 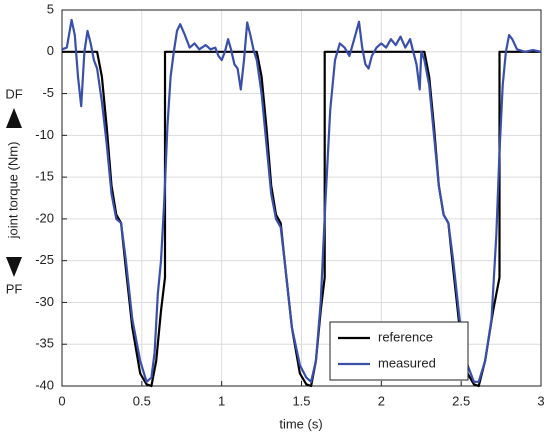 I want to click on y-tick-label: -15, so click(x=44, y=176).